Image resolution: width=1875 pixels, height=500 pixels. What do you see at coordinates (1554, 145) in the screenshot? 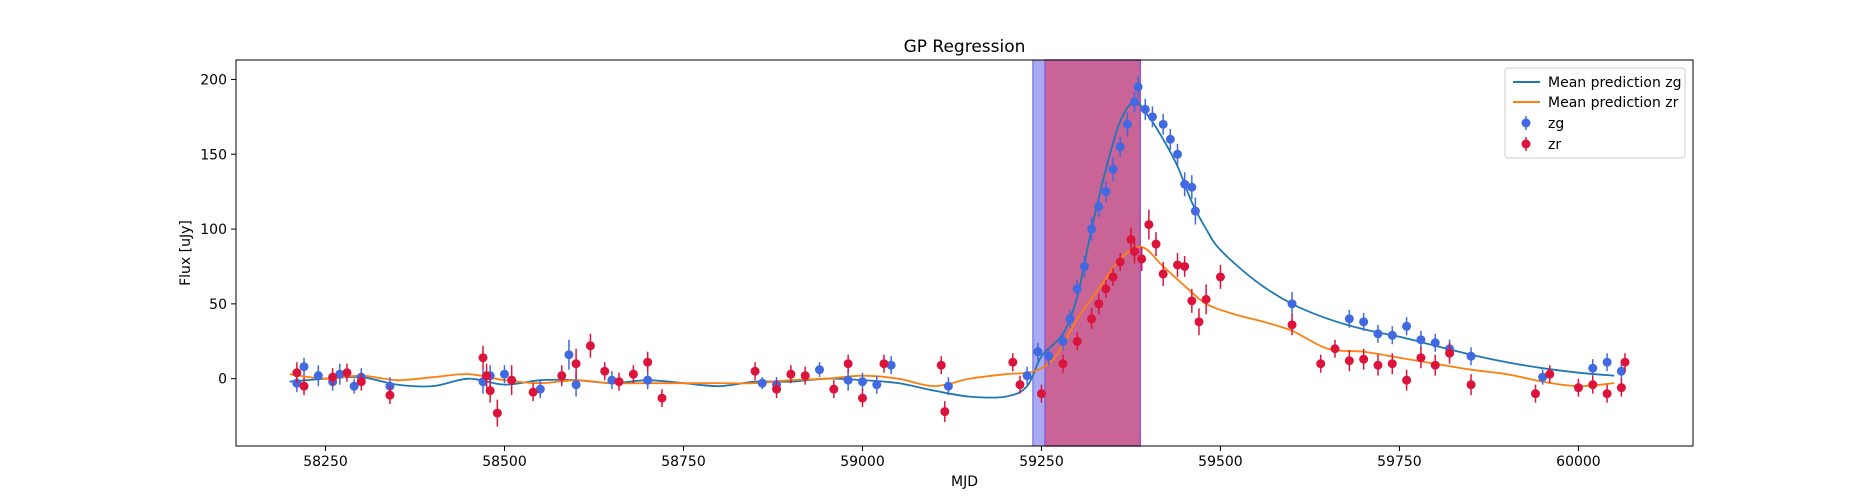
I see `legend-label-zr: zr` at bounding box center [1554, 145].